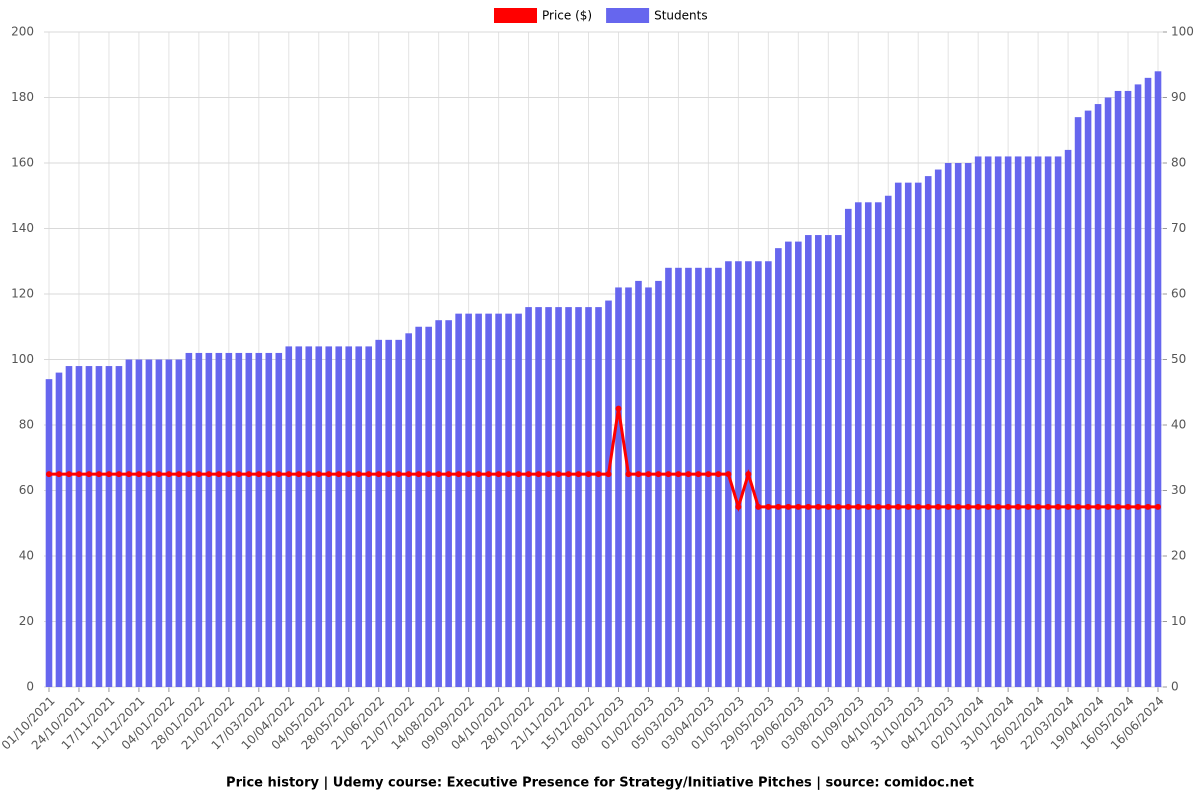 This screenshot has width=1200, height=800. I want to click on y-tick-label: 60, so click(26, 490).